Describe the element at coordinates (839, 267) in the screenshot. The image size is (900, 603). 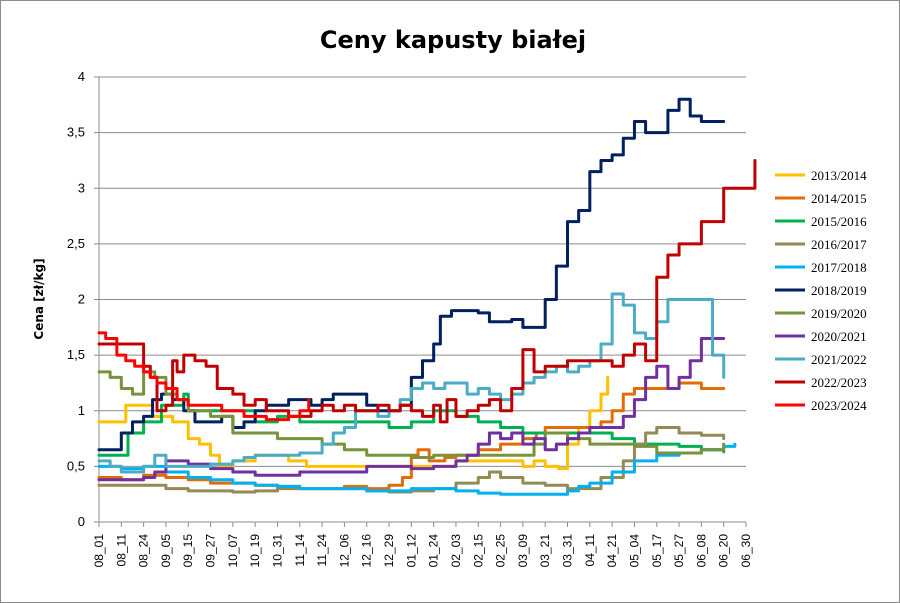
I see `legend-label: 2017/2018` at that location.